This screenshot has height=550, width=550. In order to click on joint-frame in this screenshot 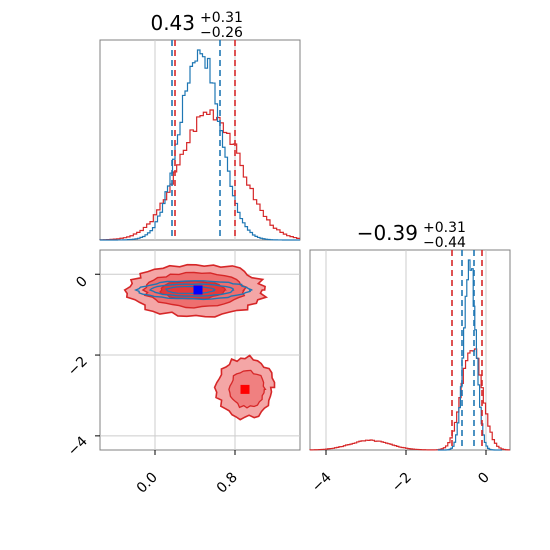, I will do `click(200, 350)`.